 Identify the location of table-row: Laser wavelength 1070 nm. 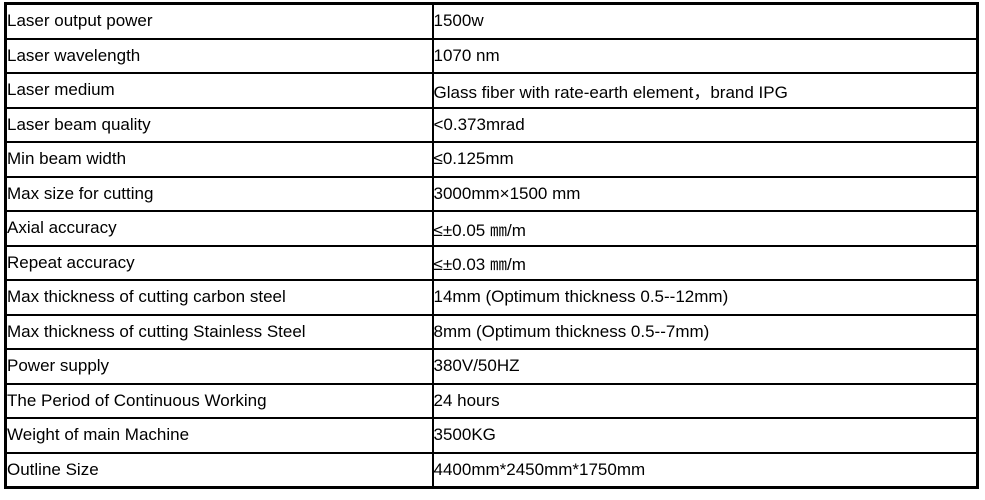
(491, 55).